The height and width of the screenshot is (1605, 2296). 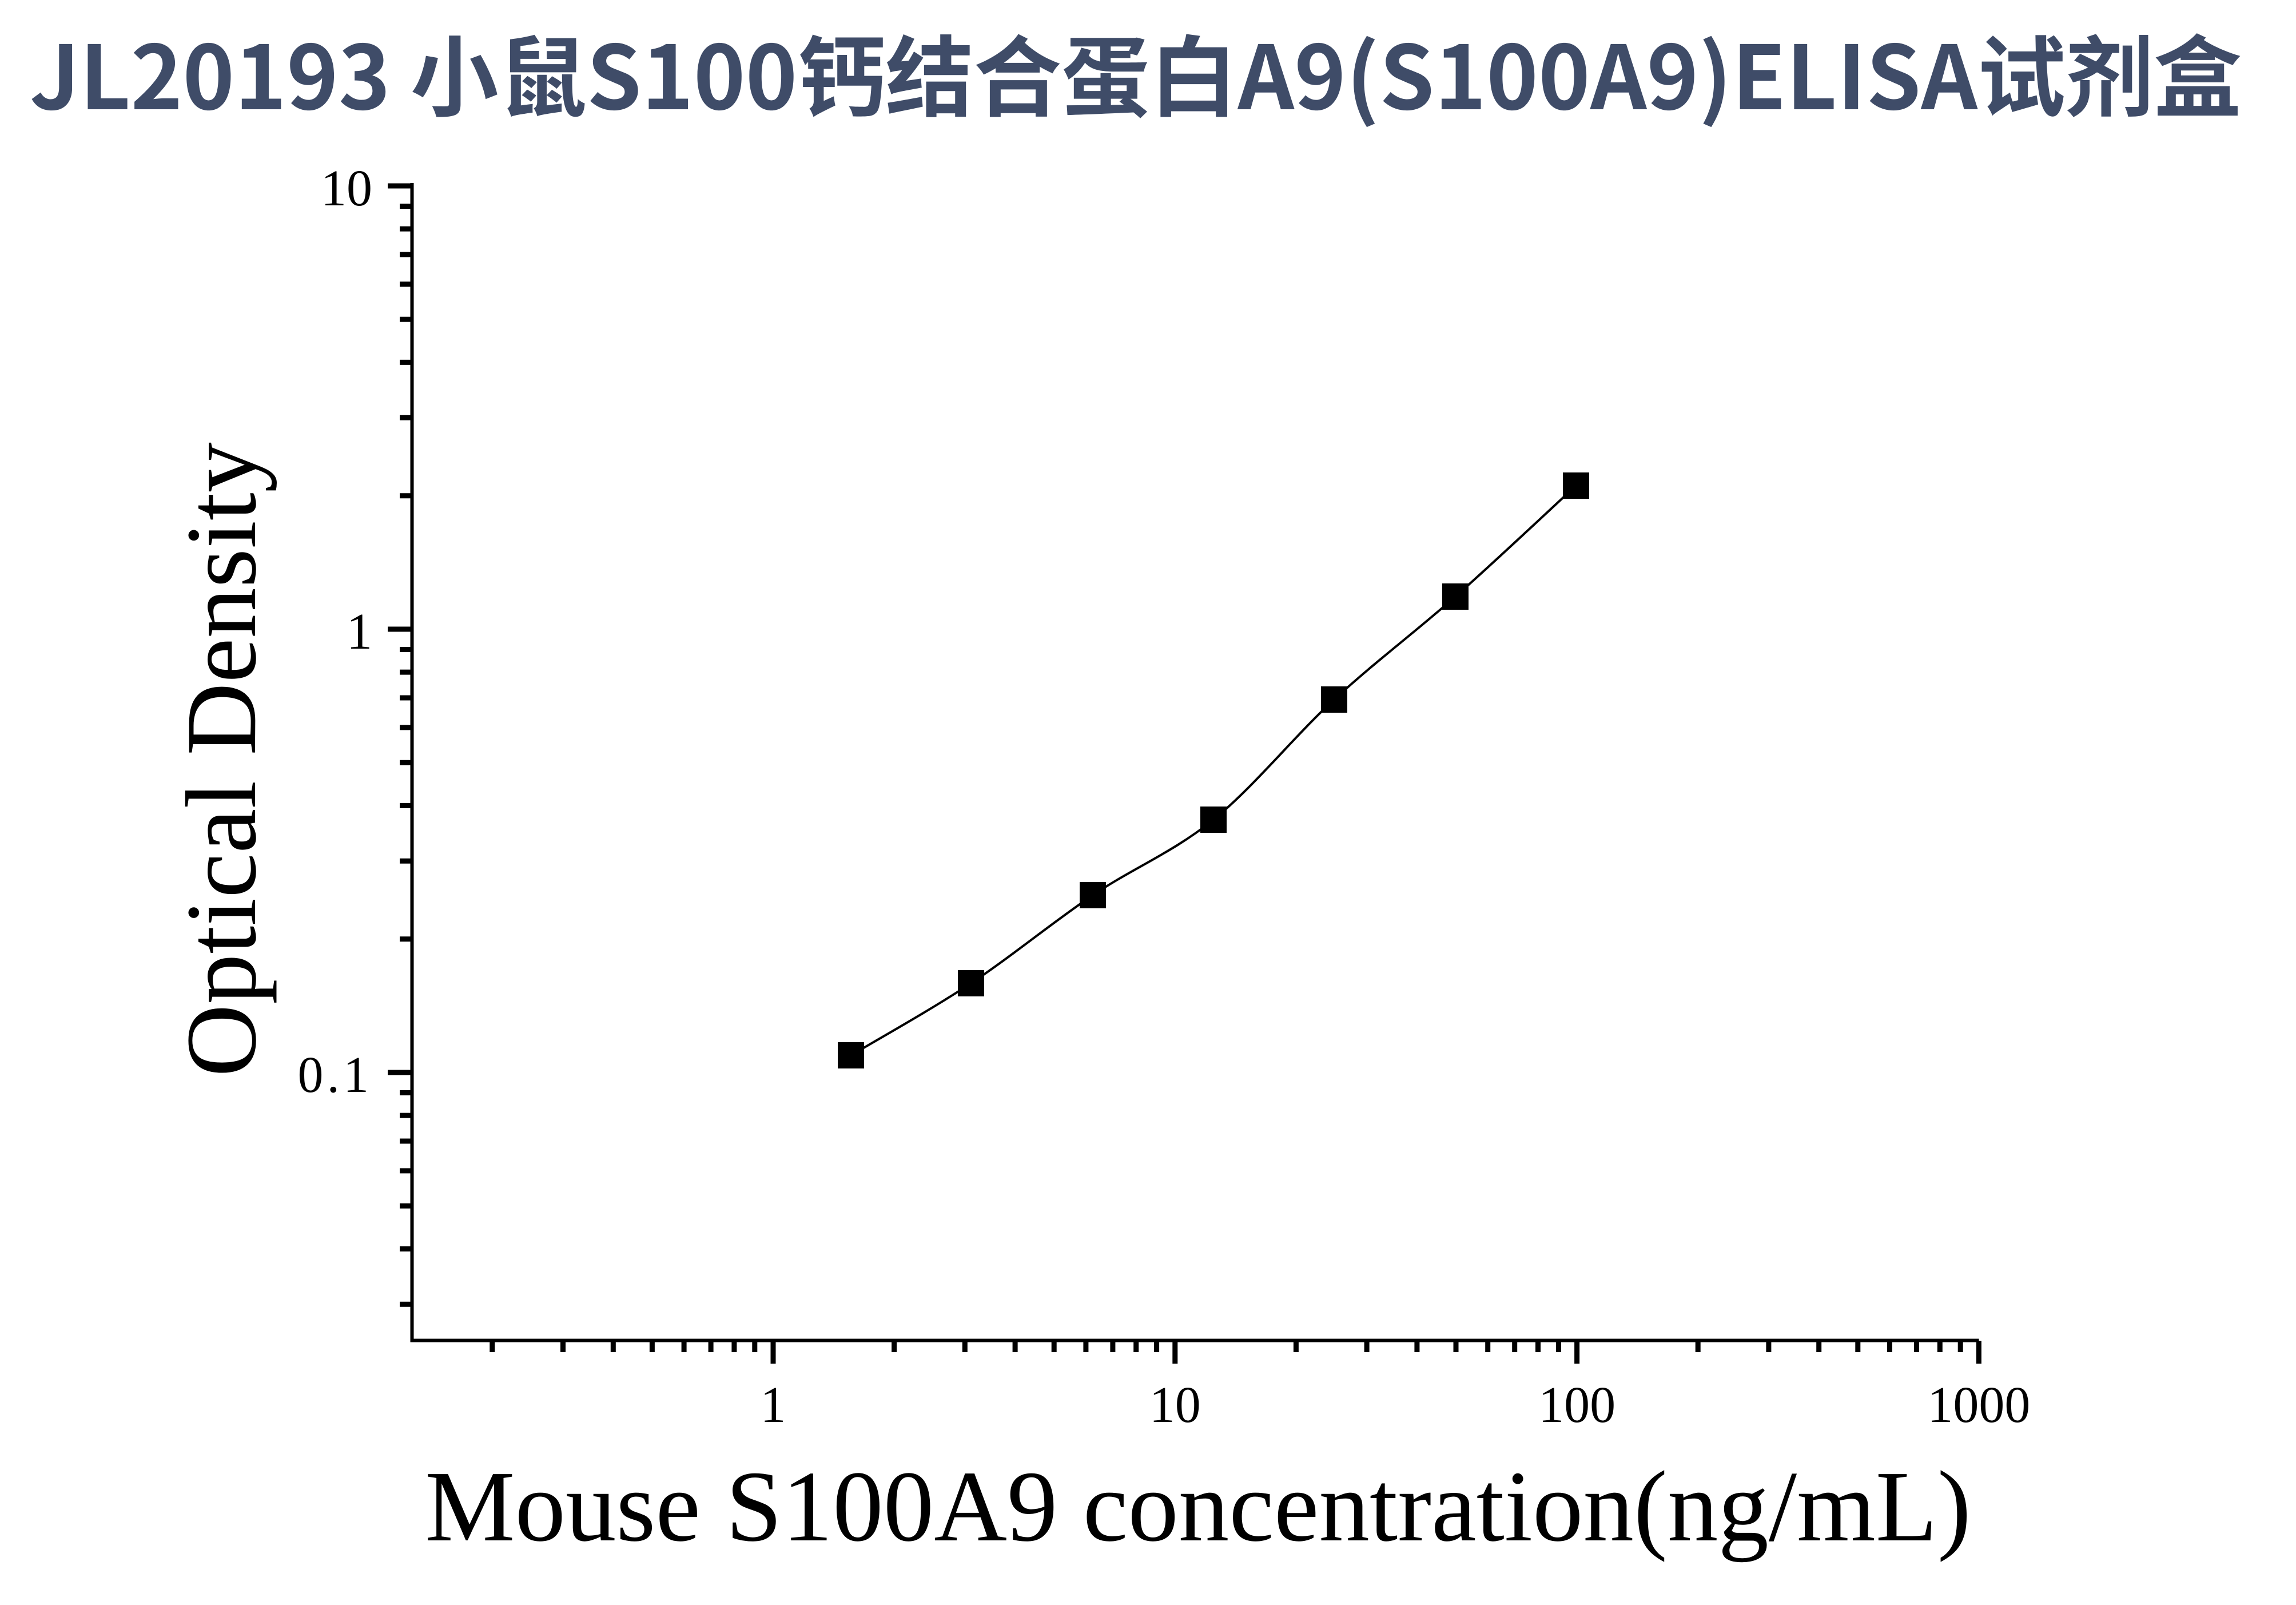 What do you see at coordinates (1577, 1405) in the screenshot?
I see `svg-text: 100` at bounding box center [1577, 1405].